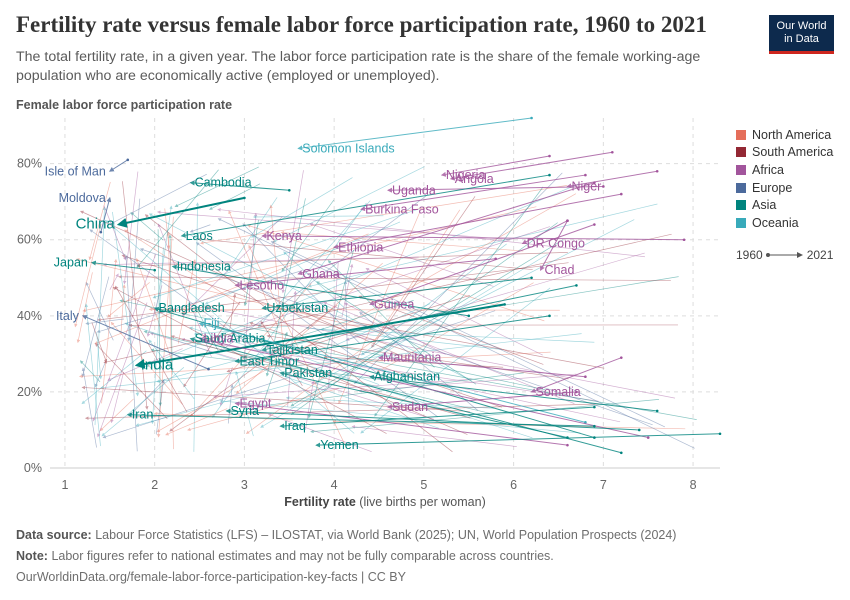 The height and width of the screenshot is (600, 850). Describe the element at coordinates (244, 485) in the screenshot. I see `x-tick-label: 3` at that location.